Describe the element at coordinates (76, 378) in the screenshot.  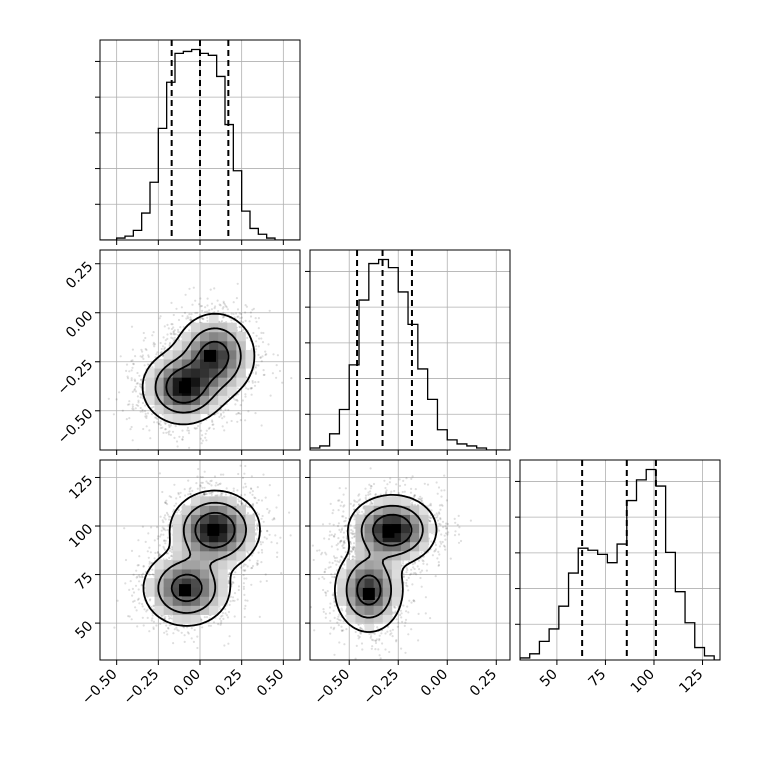
I see `y-tick-label: −0.25` at that location.